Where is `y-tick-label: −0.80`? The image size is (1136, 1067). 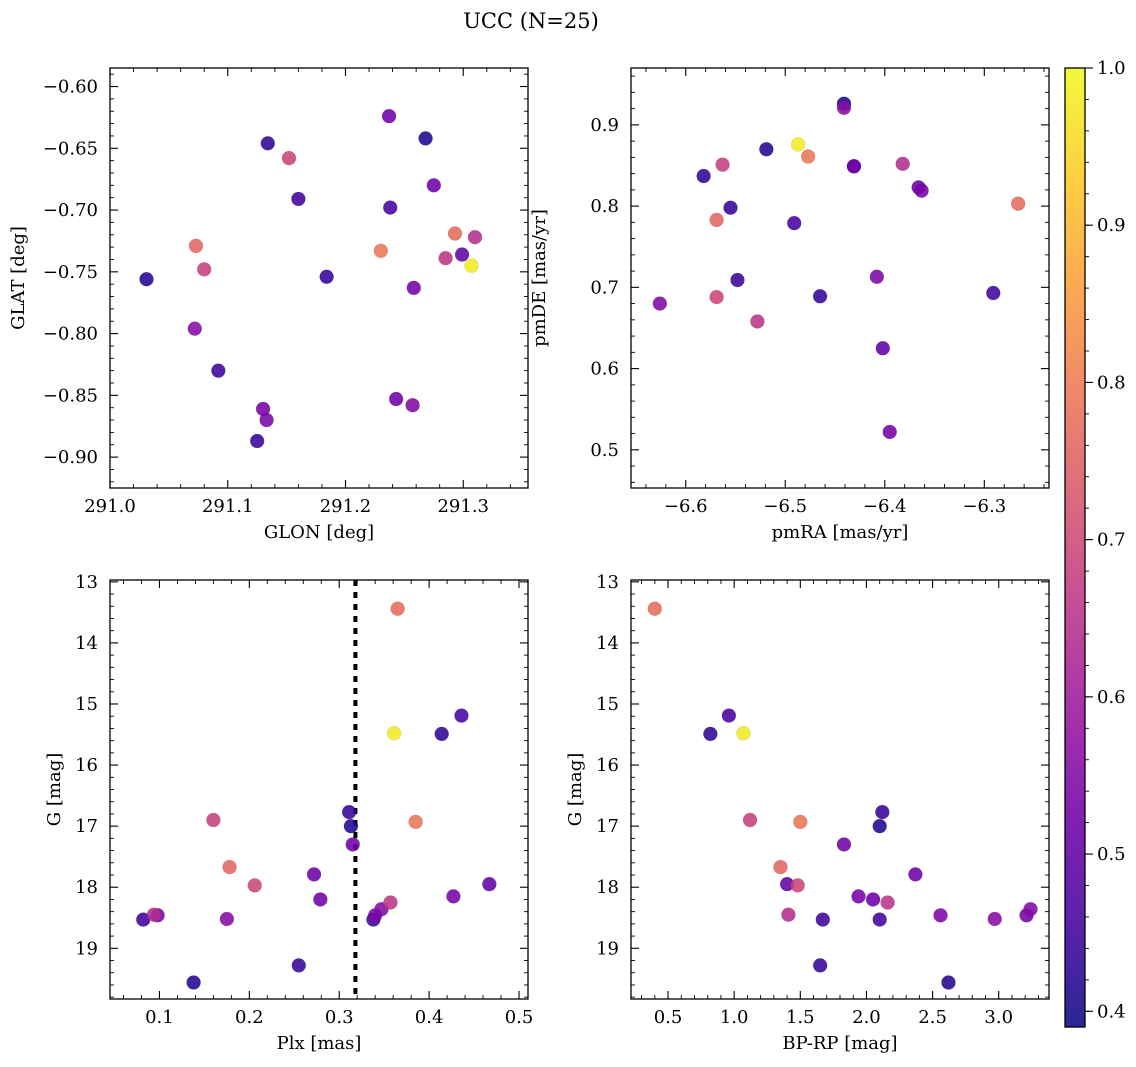 y-tick-label: −0.80 is located at coordinates (70, 334).